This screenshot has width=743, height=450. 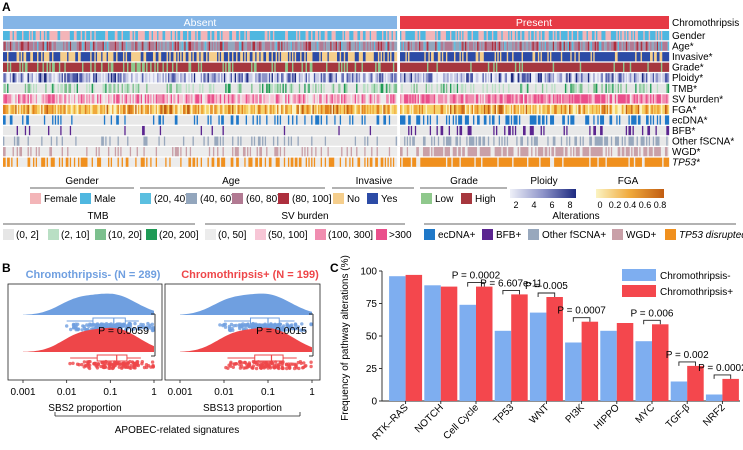 I want to click on row-label-chromothripsis: Chromothripsis, so click(x=705, y=23).